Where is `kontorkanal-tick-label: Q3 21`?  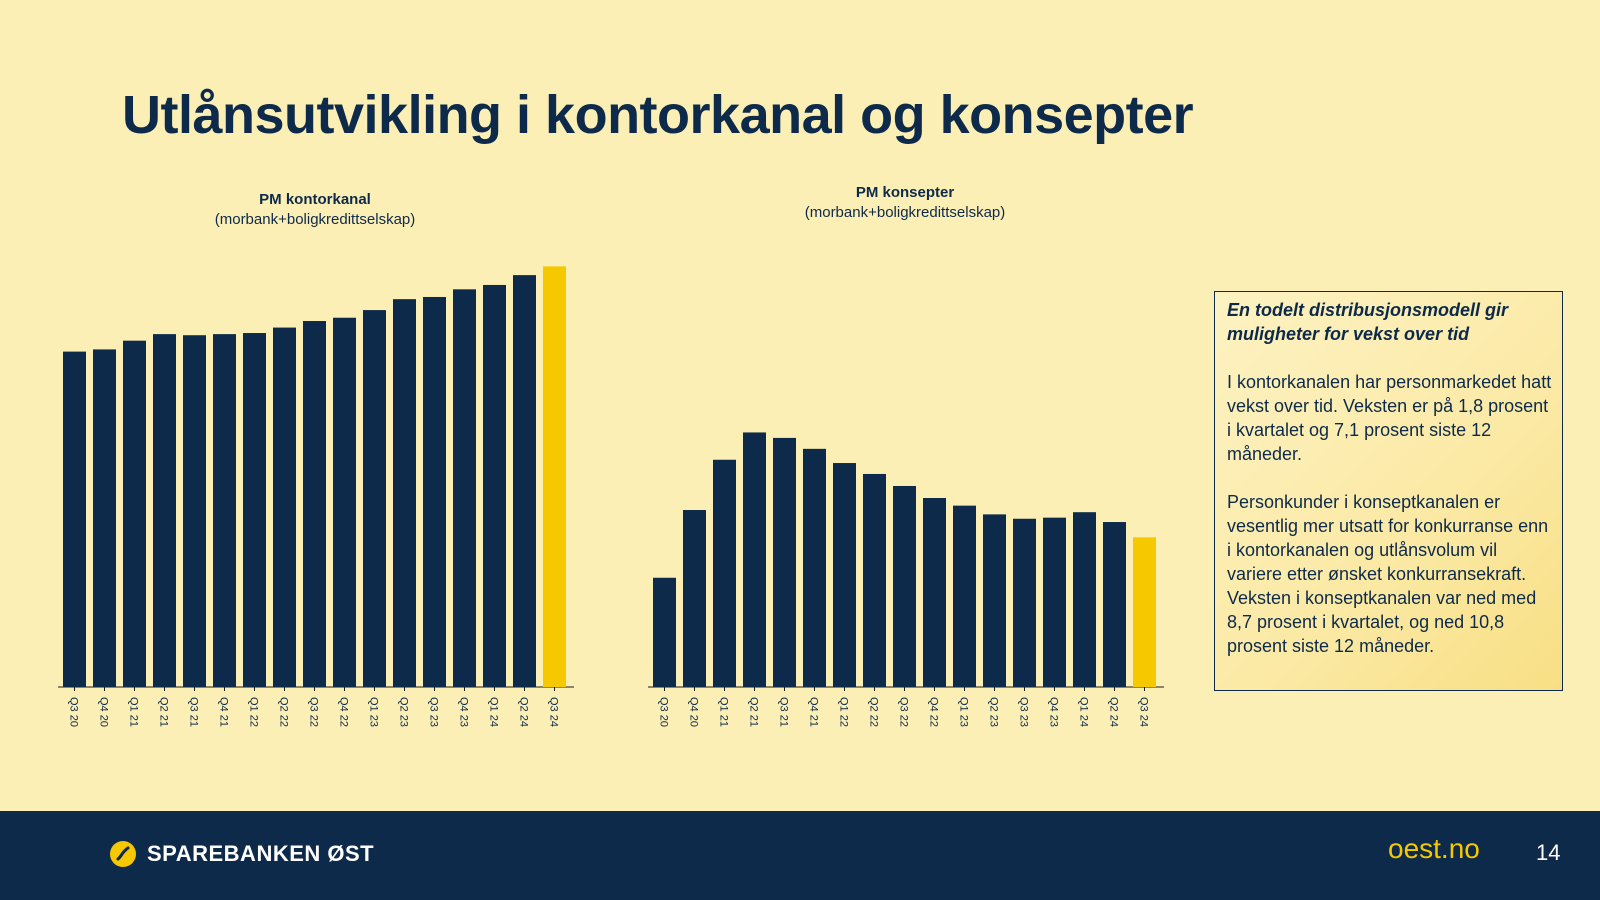
kontorkanal-tick-label: Q3 21 is located at coordinates (194, 712).